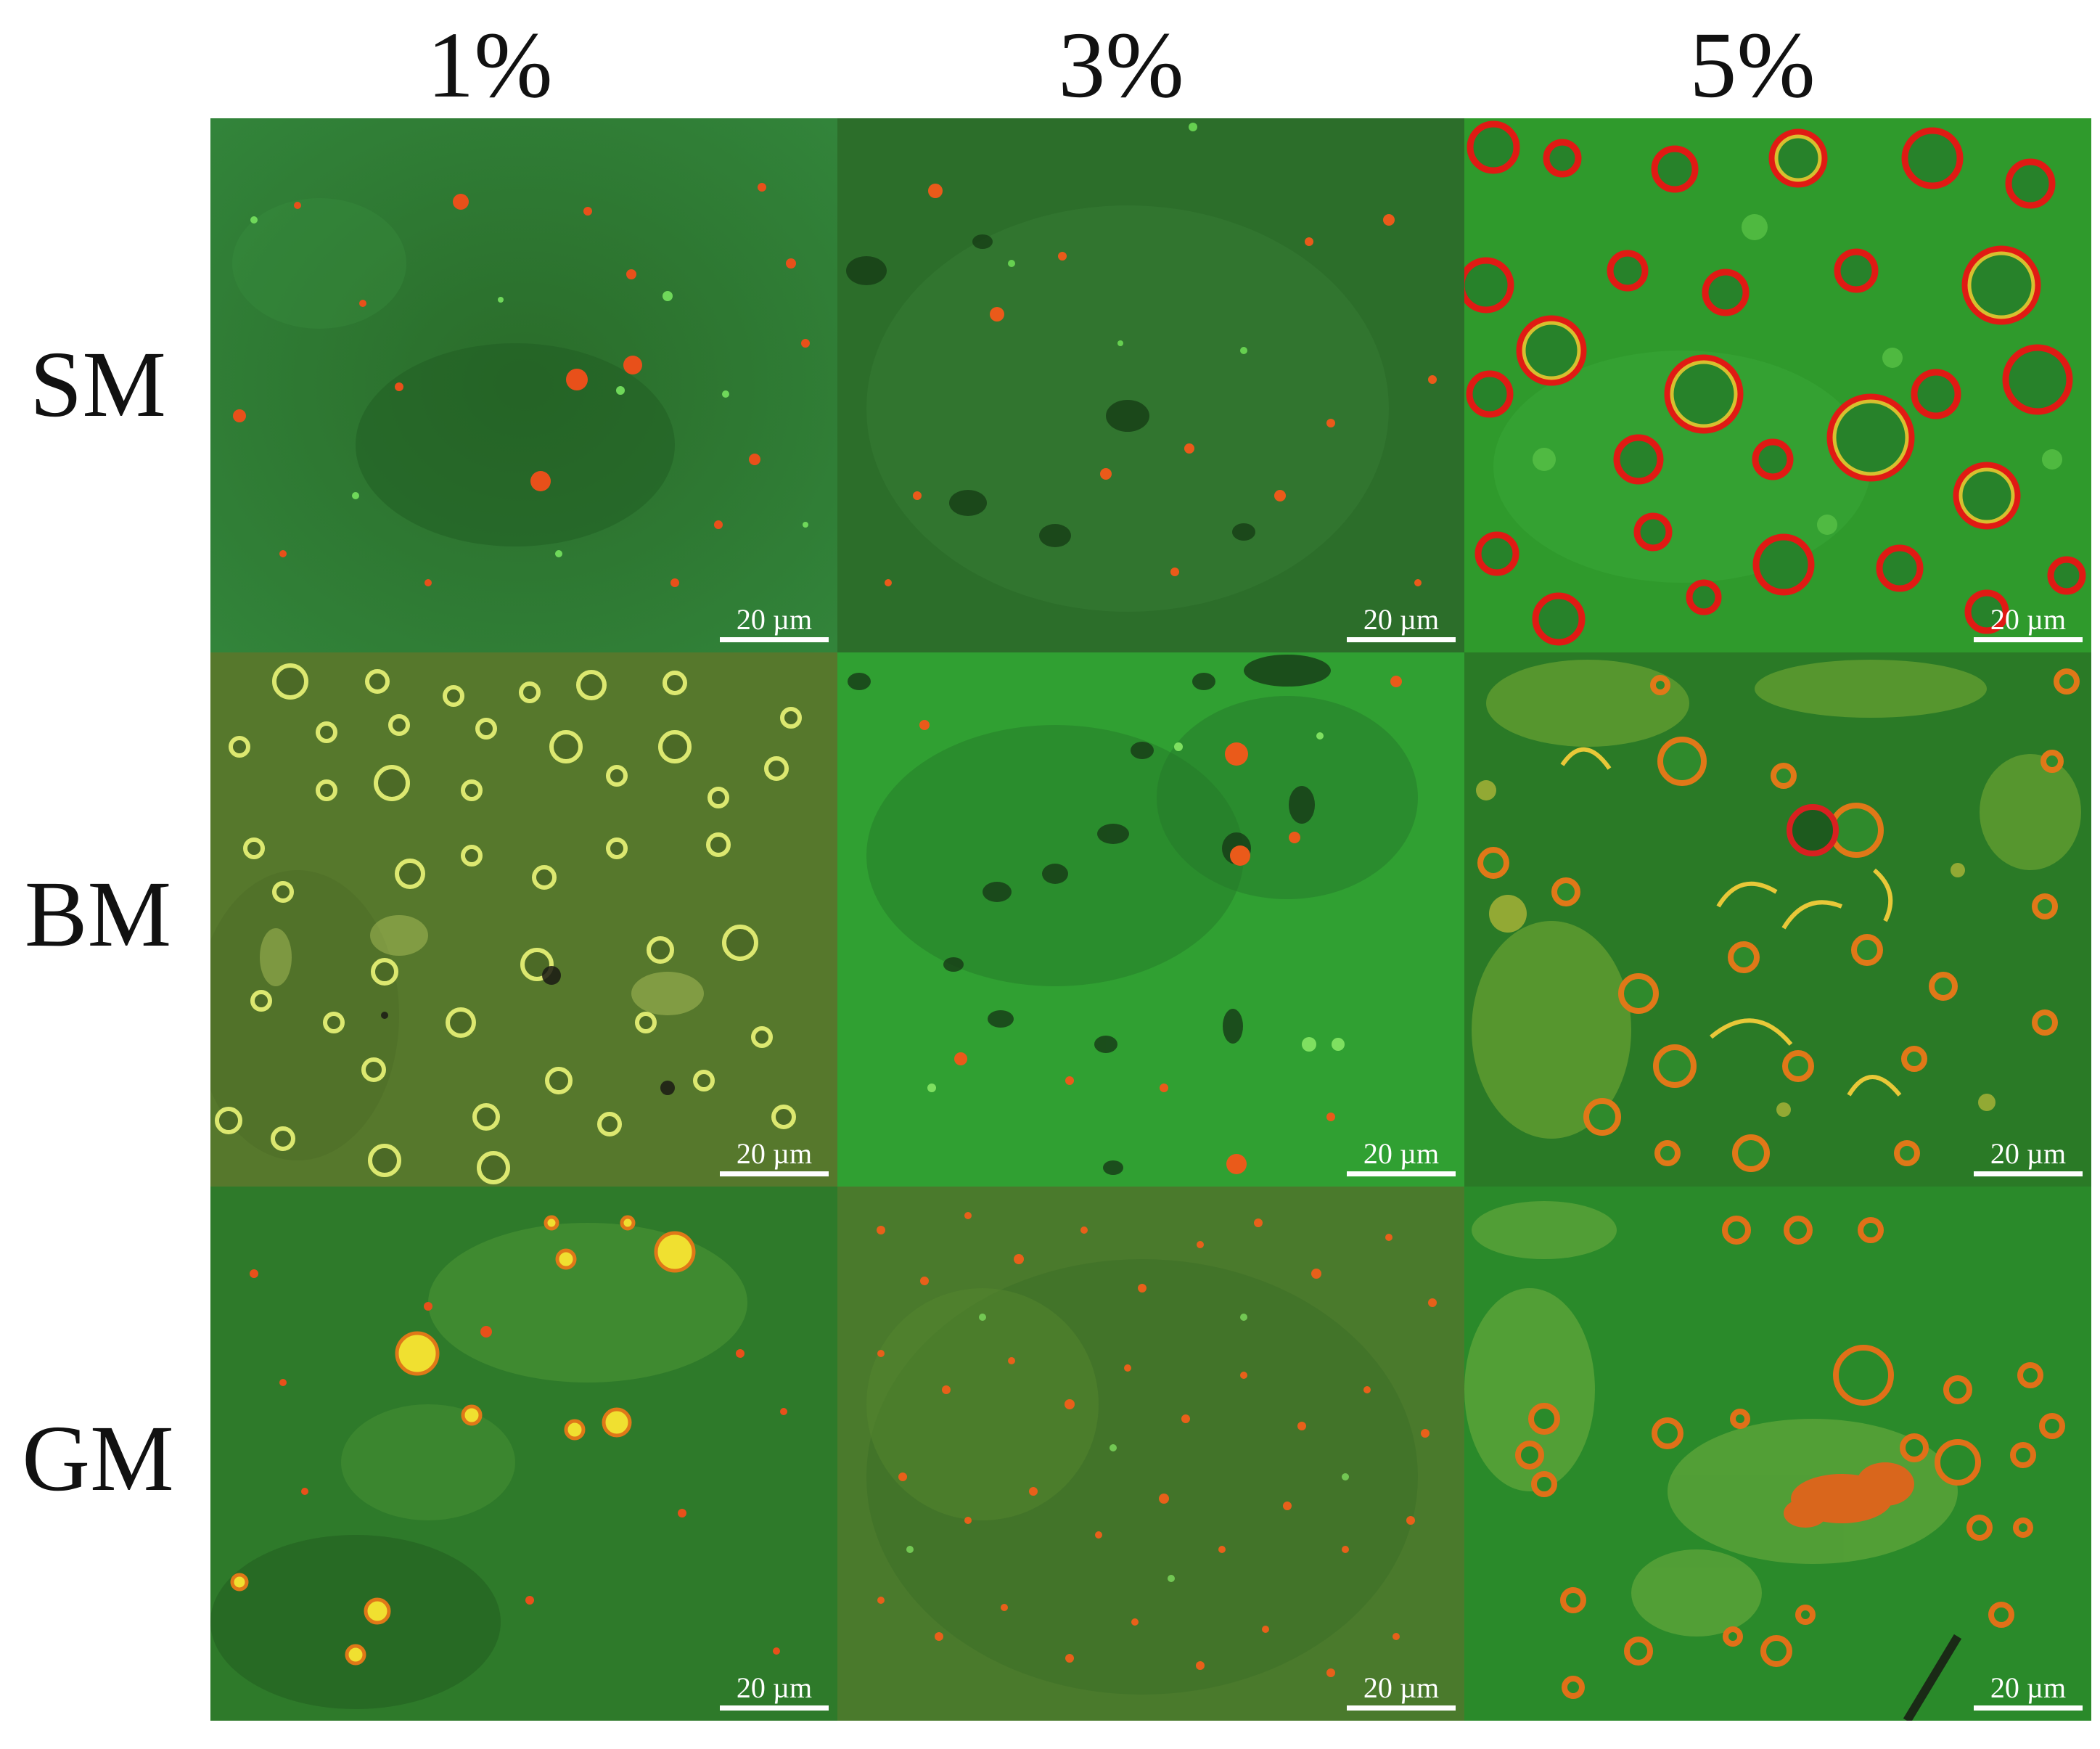 This screenshot has height=1749, width=2100. Describe the element at coordinates (1752, 65) in the screenshot. I see `column-label-5pct: 5%` at that location.